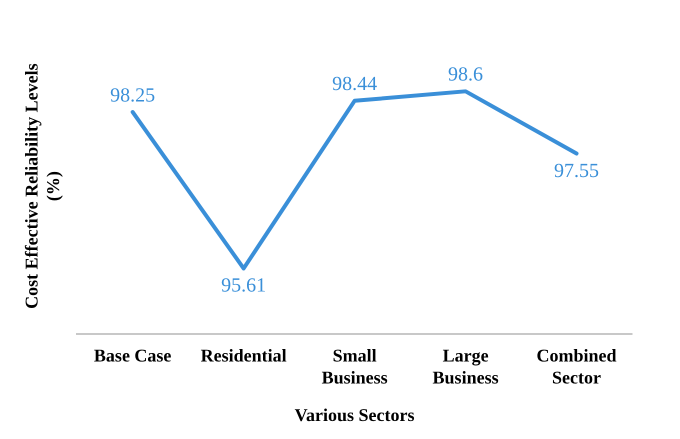 The width and height of the screenshot is (680, 439). What do you see at coordinates (577, 171) in the screenshot?
I see `data-label: 97.55` at bounding box center [577, 171].